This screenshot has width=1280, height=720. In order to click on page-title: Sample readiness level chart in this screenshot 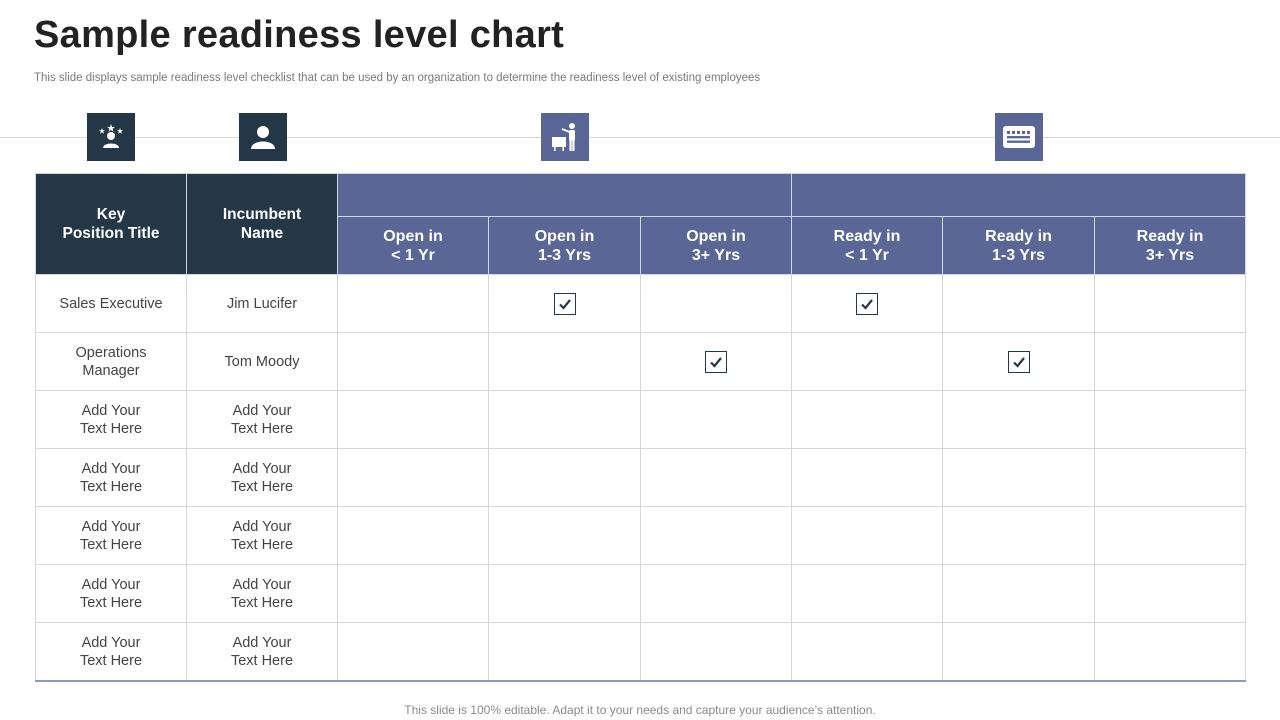, I will do `click(299, 35)`.